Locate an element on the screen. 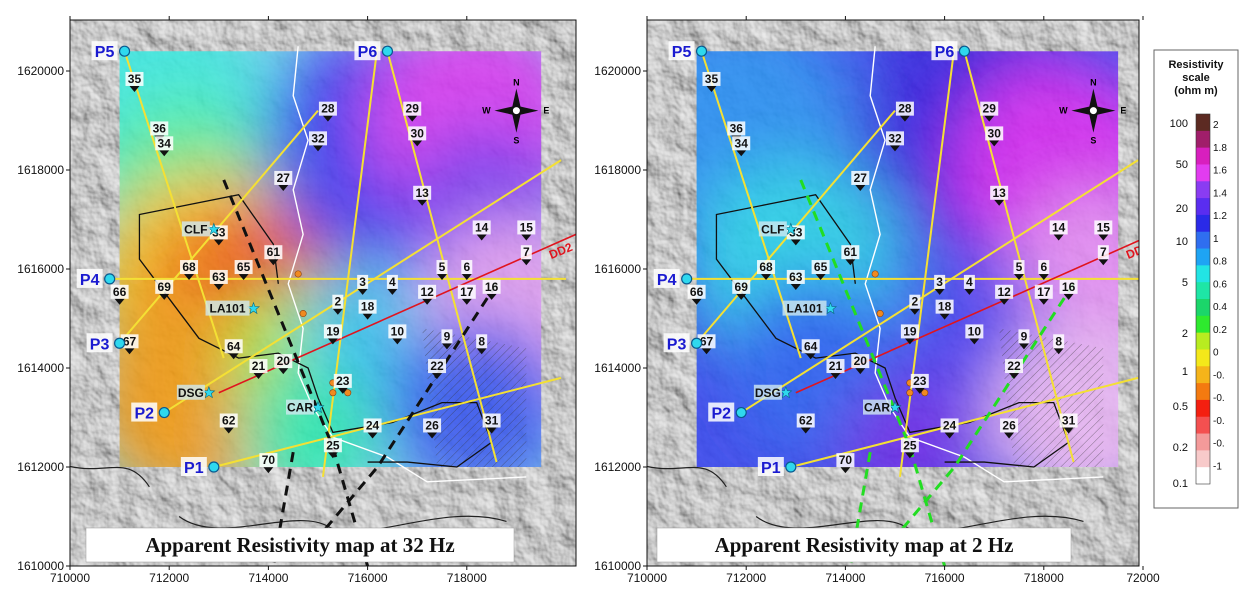  station-24: 24 is located at coordinates (949, 428).